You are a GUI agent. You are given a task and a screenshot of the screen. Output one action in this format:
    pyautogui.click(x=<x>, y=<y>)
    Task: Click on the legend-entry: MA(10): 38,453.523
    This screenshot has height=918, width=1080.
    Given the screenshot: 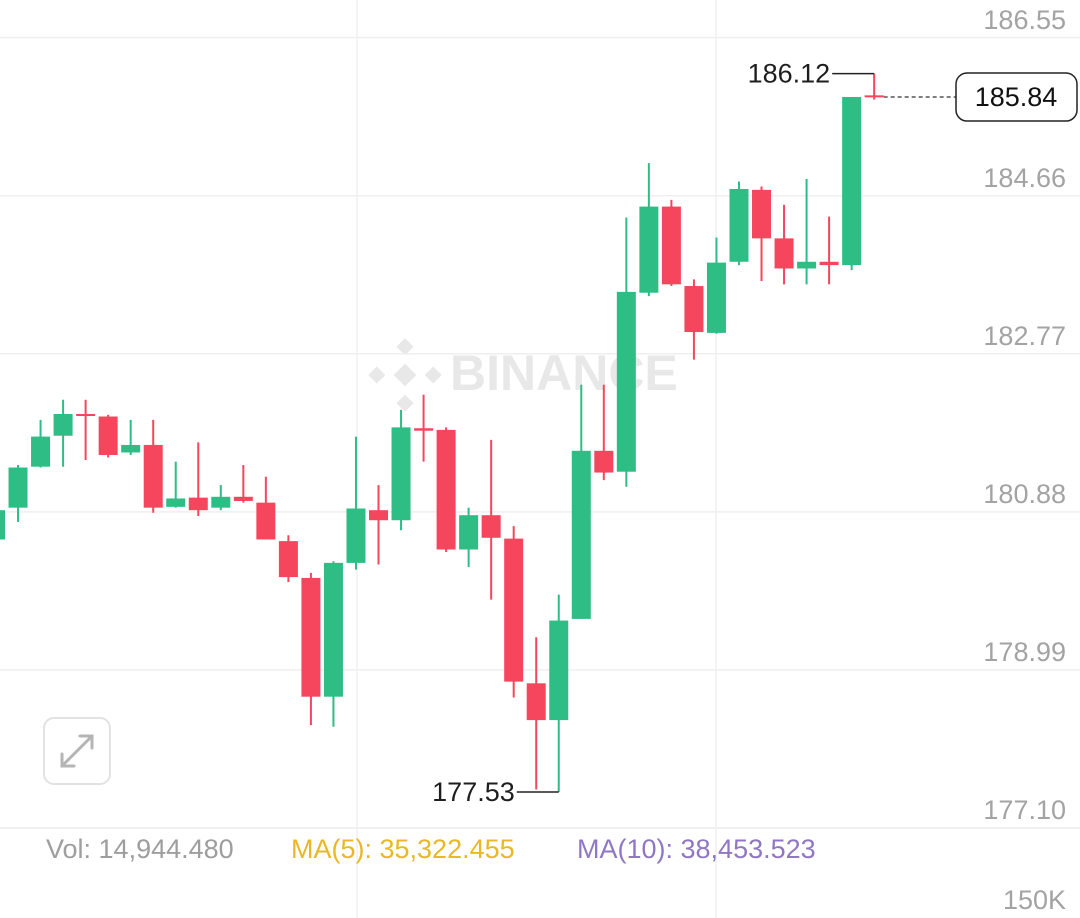 What is the action you would take?
    pyautogui.click(x=696, y=849)
    